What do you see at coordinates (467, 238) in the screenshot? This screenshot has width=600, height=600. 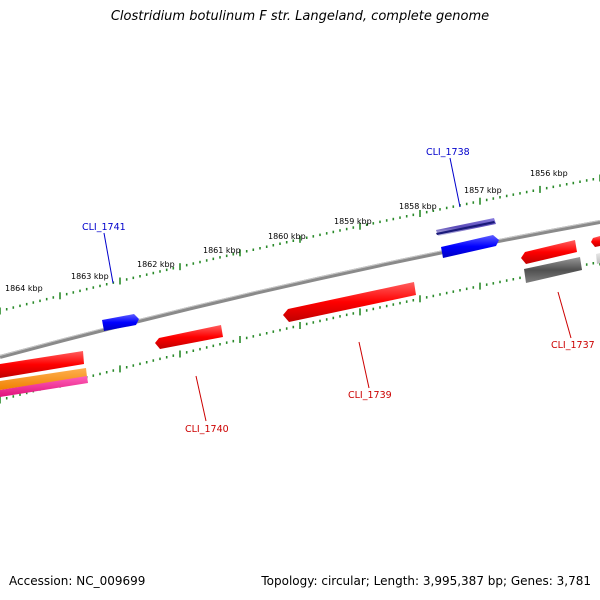 I see `gene-cli-1738-shapes` at bounding box center [467, 238].